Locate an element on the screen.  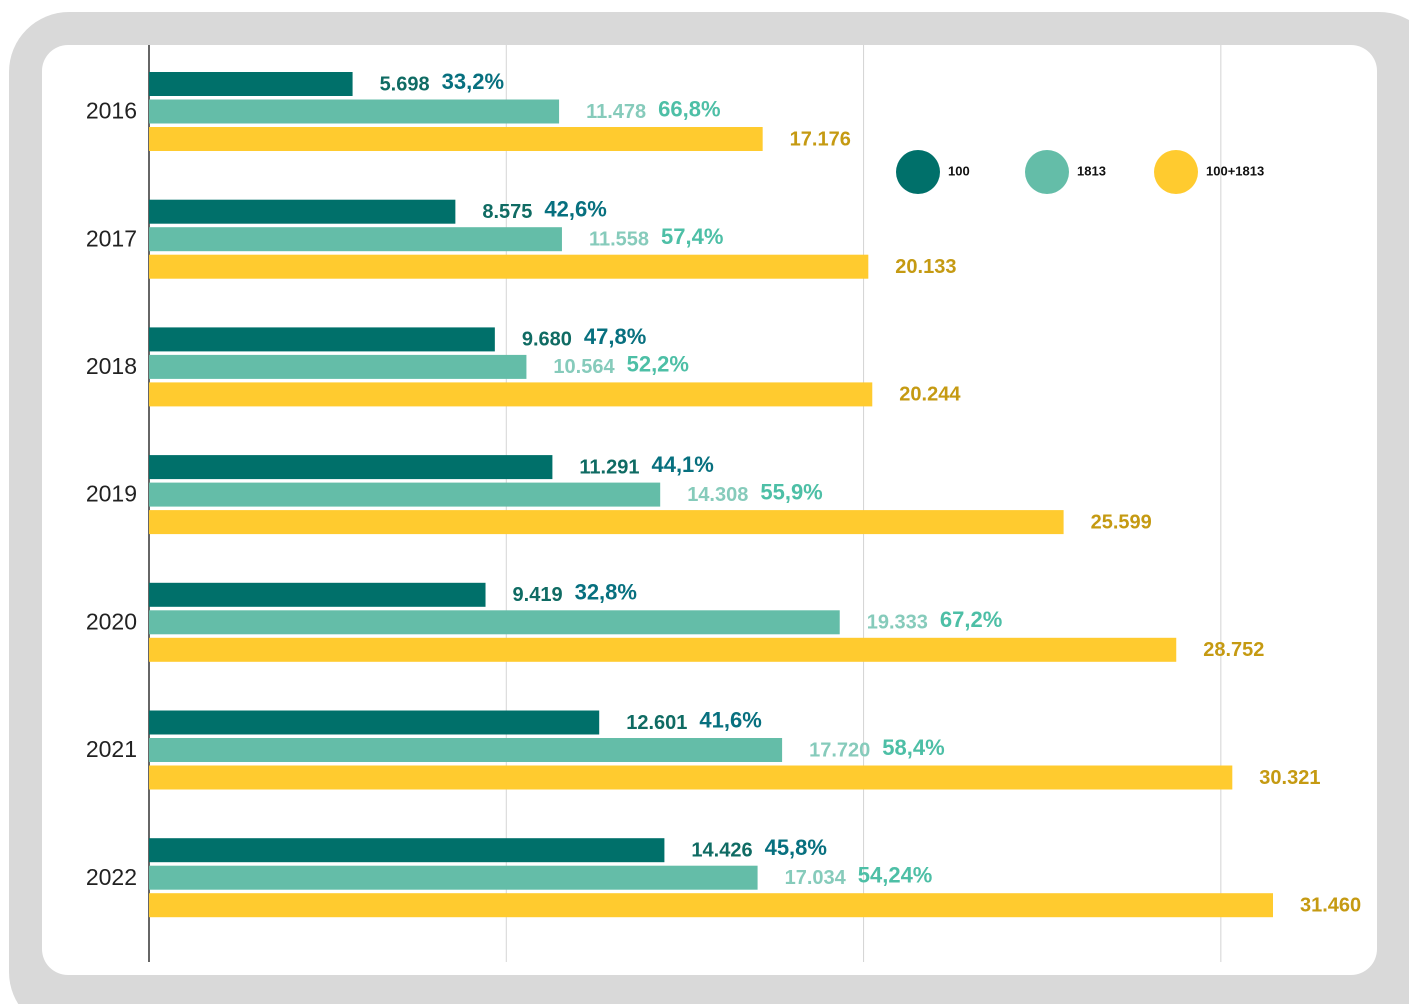
share-label: 52,2% is located at coordinates (658, 364).